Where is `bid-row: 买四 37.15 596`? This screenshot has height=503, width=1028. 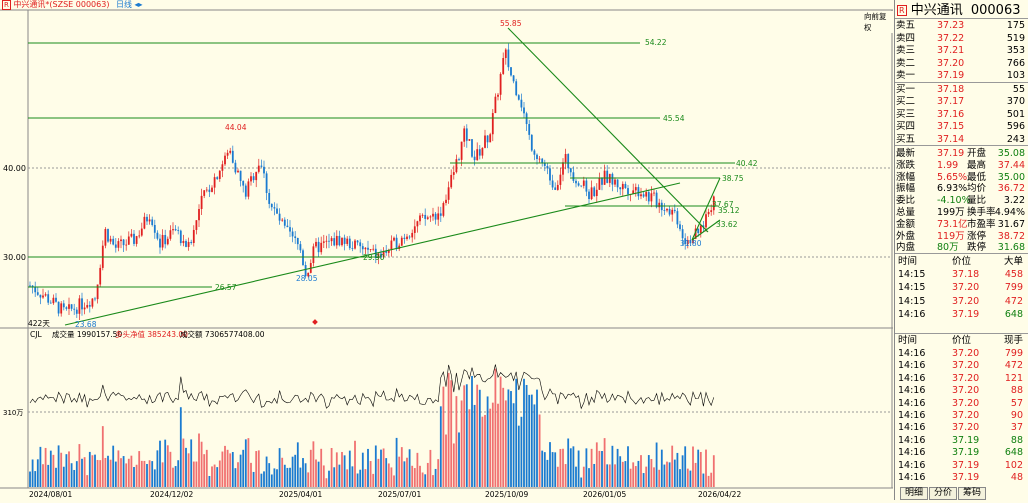
bid-row: 买四 37.15 596 is located at coordinates (961, 126).